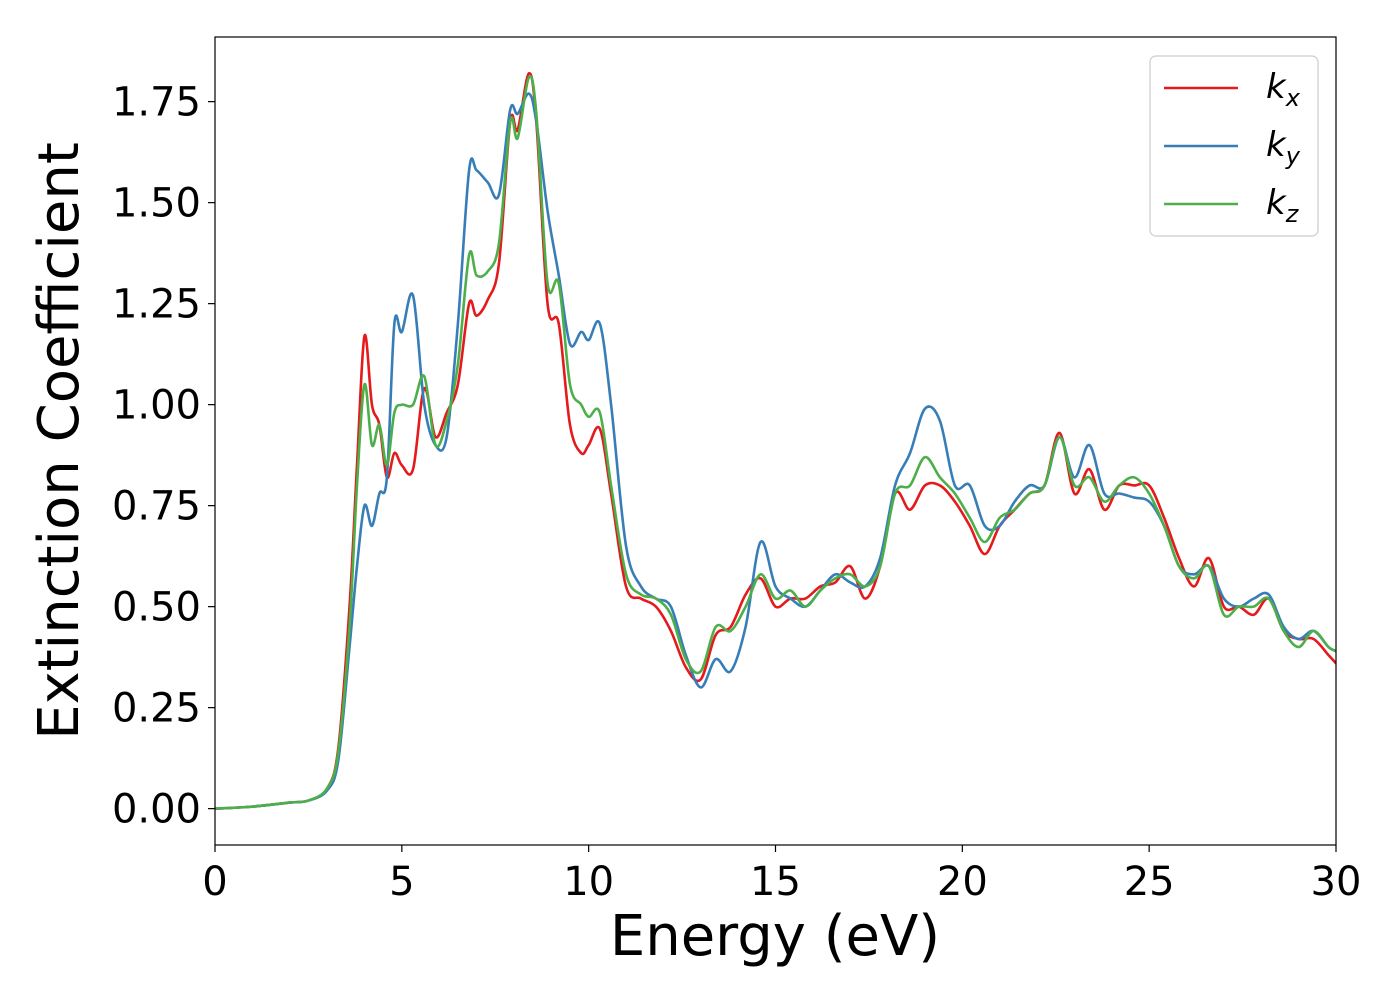 Image resolution: width=1400 pixels, height=1000 pixels. Describe the element at coordinates (214, 882) in the screenshot. I see `x-tick-label: 0` at that location.